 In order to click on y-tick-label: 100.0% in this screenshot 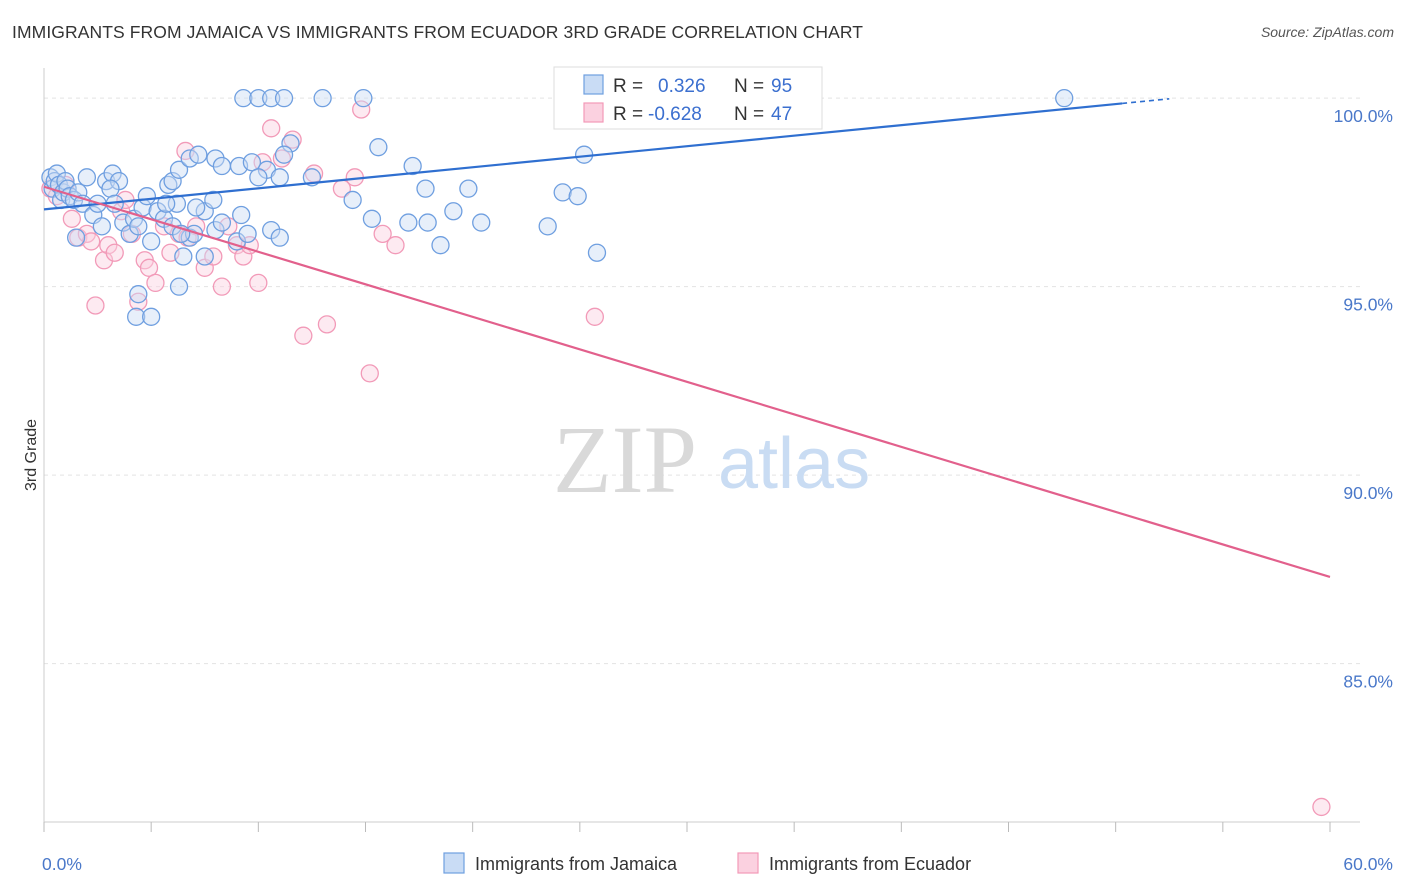, I will do `click(1363, 116)`.